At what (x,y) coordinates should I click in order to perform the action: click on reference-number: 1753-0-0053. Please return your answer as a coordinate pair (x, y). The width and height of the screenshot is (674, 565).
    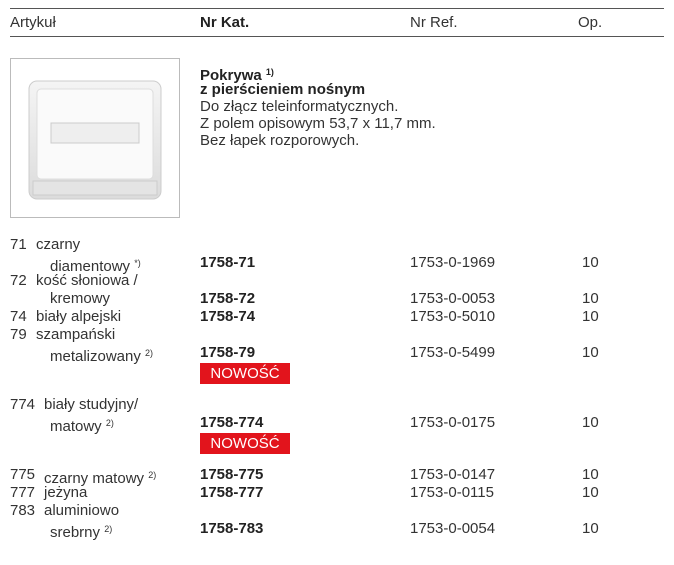
    Looking at the image, I should click on (453, 298).